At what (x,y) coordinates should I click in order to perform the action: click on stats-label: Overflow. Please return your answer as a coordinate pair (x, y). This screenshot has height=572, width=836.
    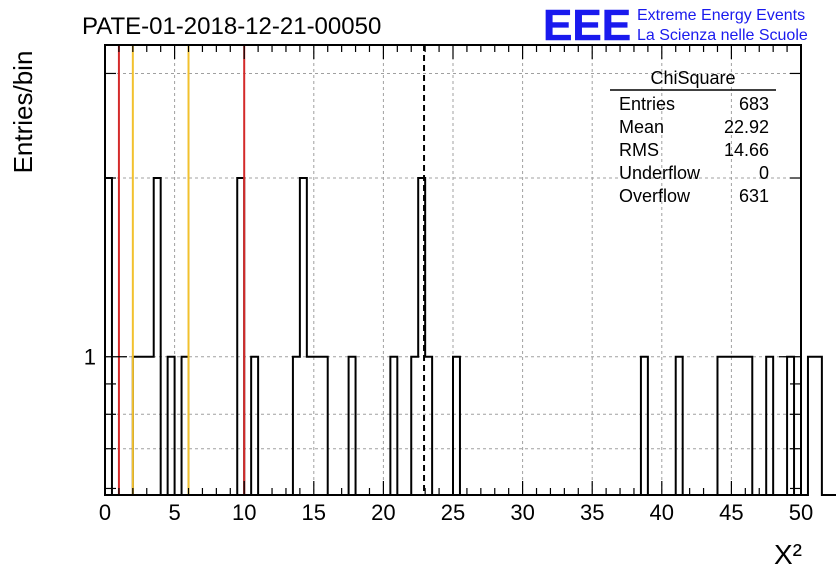
    Looking at the image, I should click on (655, 196).